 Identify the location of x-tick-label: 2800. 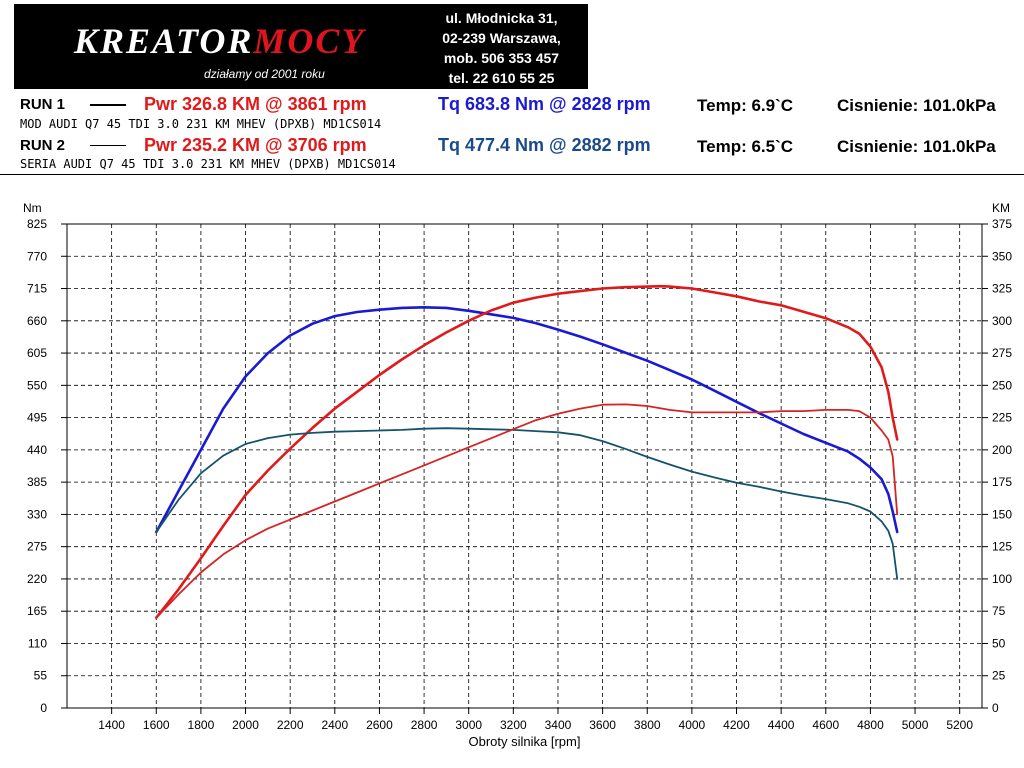
(424, 725).